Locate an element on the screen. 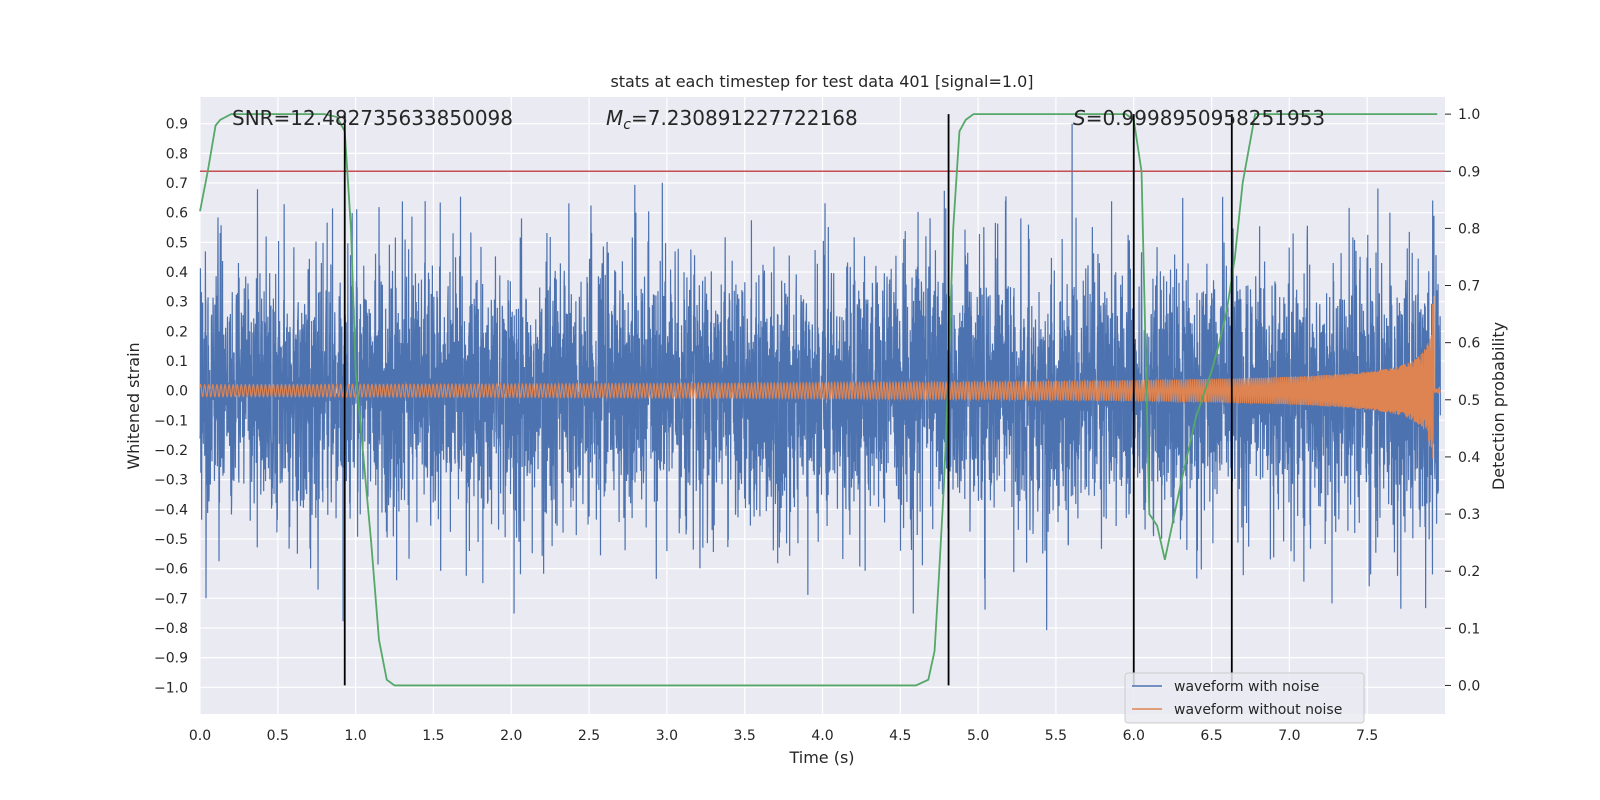  y-left-tick-label: −0.5 is located at coordinates (171, 540).